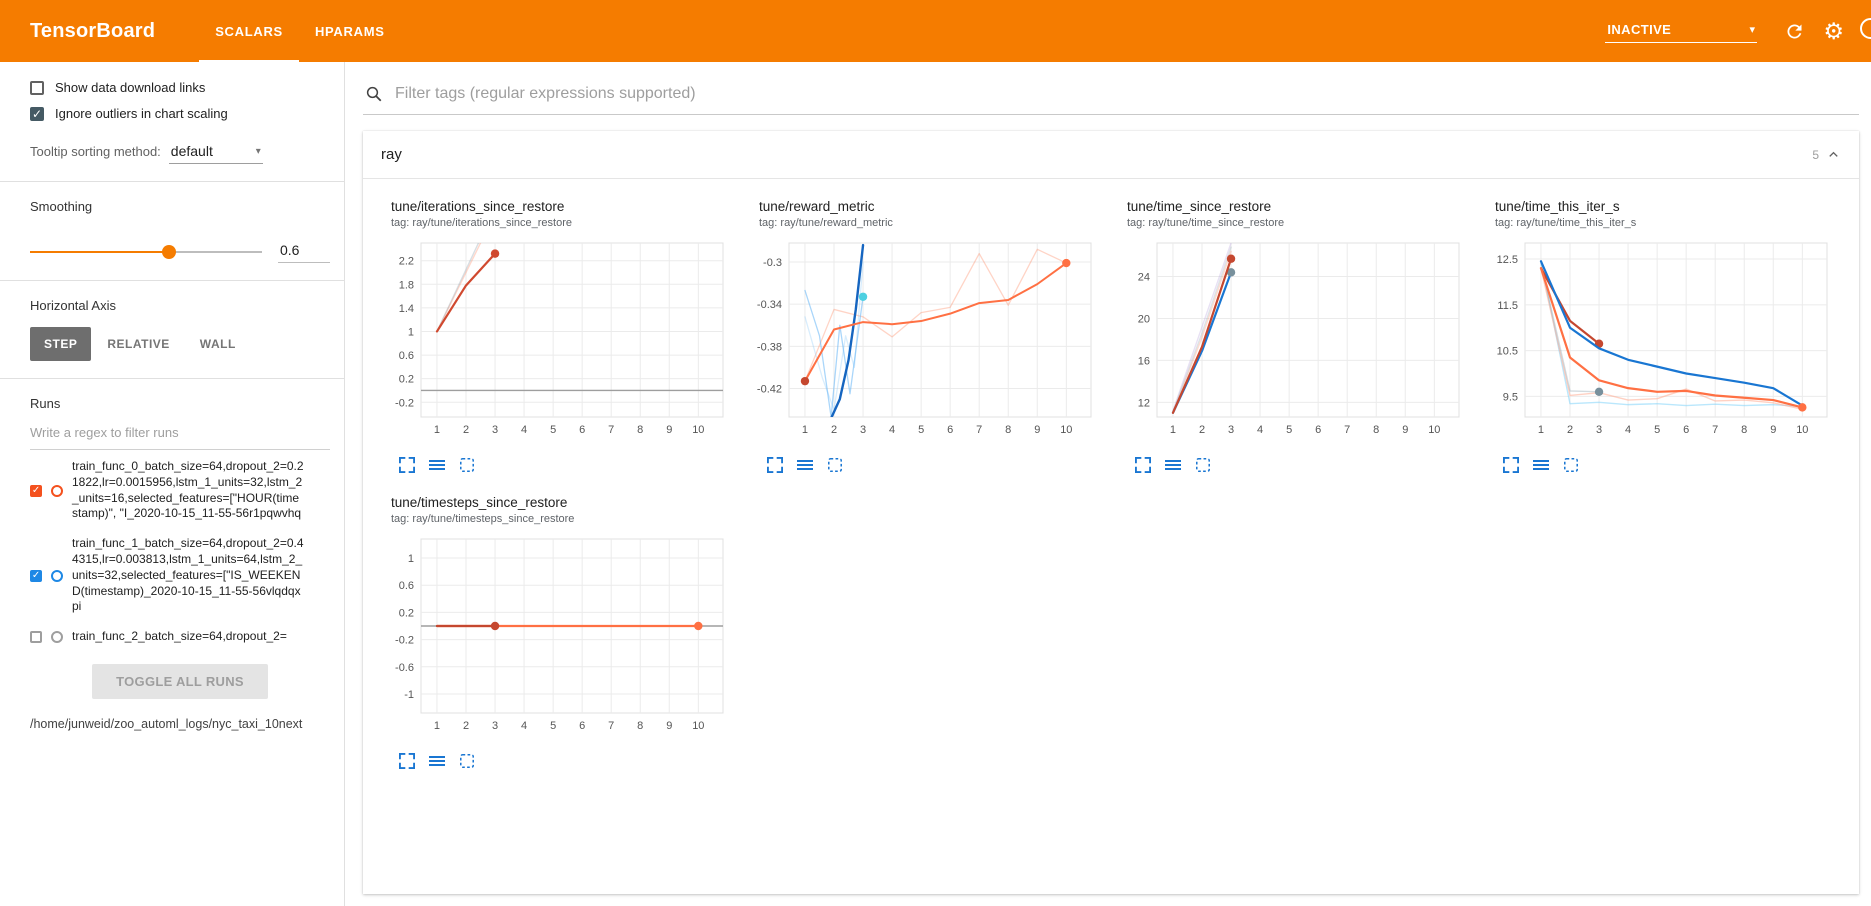 The image size is (1871, 906). What do you see at coordinates (1111, 155) in the screenshot?
I see `tag-group-header: ray 5` at bounding box center [1111, 155].